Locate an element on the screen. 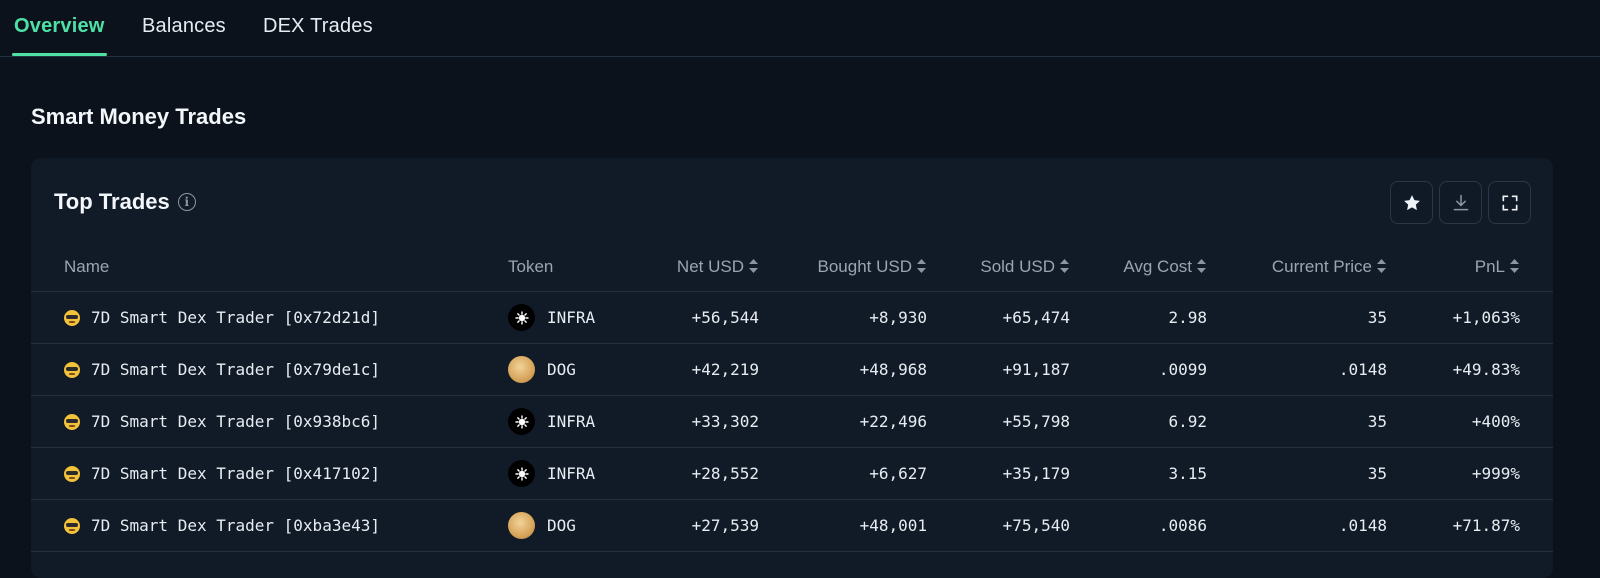 The width and height of the screenshot is (1600, 578). card-actions is located at coordinates (1460, 202).